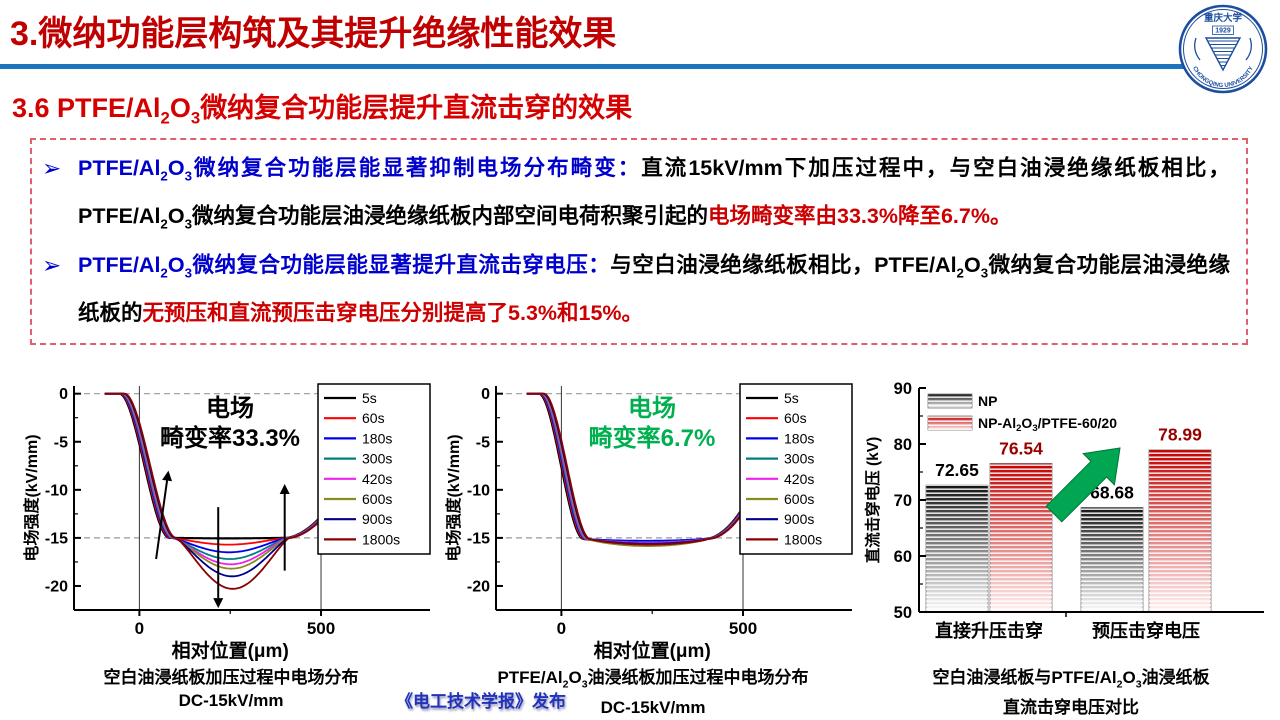  Describe the element at coordinates (1022, 413) in the screenshot. I see `legend: NP NP-Al2O3/PTFE-60/20` at that location.